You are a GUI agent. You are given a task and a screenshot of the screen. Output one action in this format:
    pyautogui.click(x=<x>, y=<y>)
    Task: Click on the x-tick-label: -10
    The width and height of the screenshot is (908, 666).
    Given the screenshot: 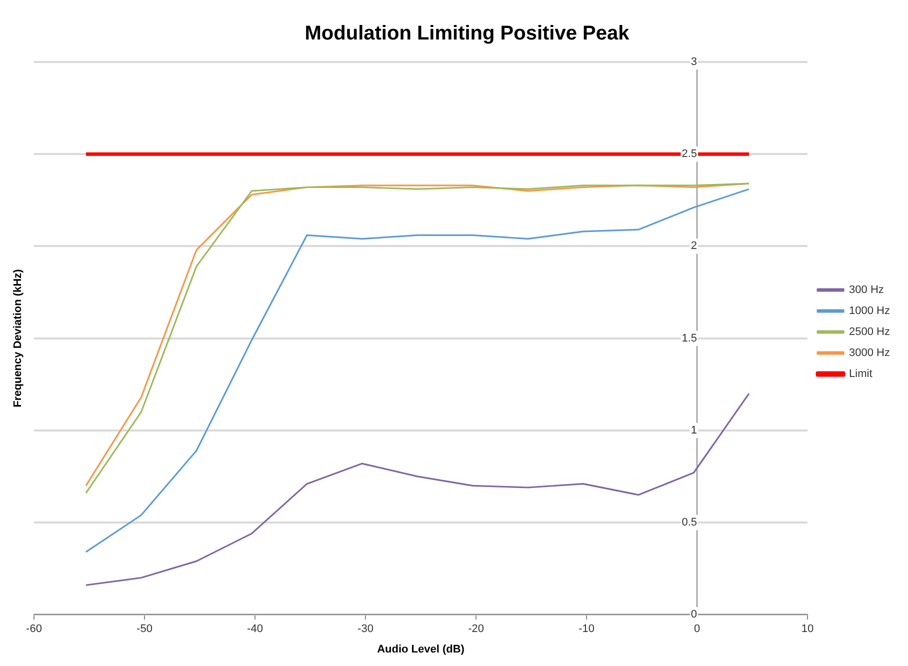 What is the action you would take?
    pyautogui.click(x=586, y=629)
    